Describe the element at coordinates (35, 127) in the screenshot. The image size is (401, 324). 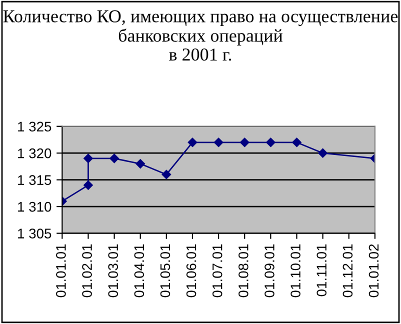
I see `y-tick-label: 1 325` at that location.